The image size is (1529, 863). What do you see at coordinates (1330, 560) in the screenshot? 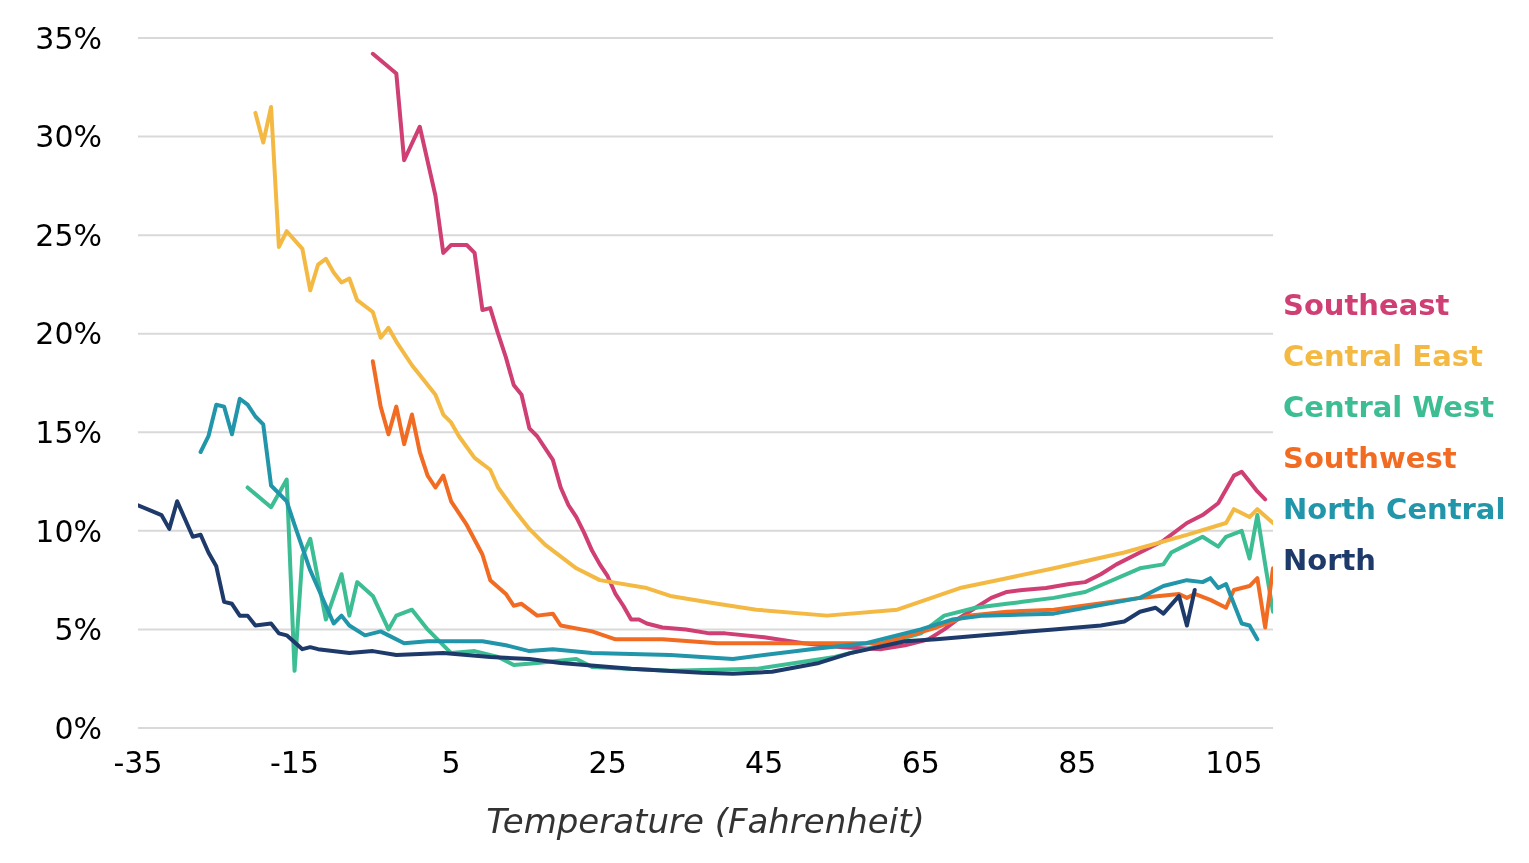
I see `text: North` at bounding box center [1330, 560].